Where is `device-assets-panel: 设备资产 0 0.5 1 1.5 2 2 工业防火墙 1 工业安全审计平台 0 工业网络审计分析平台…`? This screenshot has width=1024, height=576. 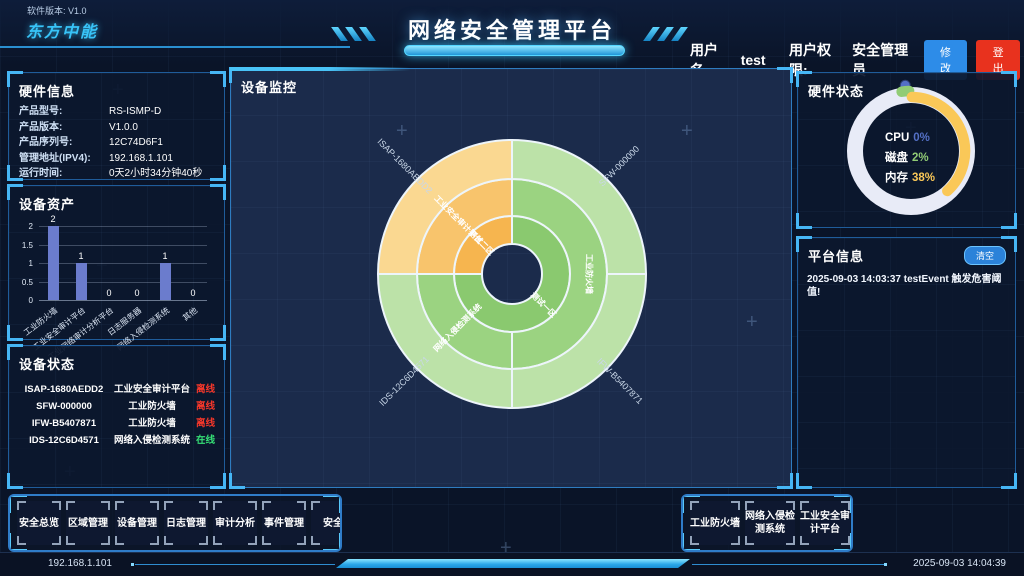 device-assets-panel: 设备资产 0 0.5 1 1.5 2 2 工业防火墙 1 工业安全审计平台 0 工业网络审计分析平台… is located at coordinates (116, 273).